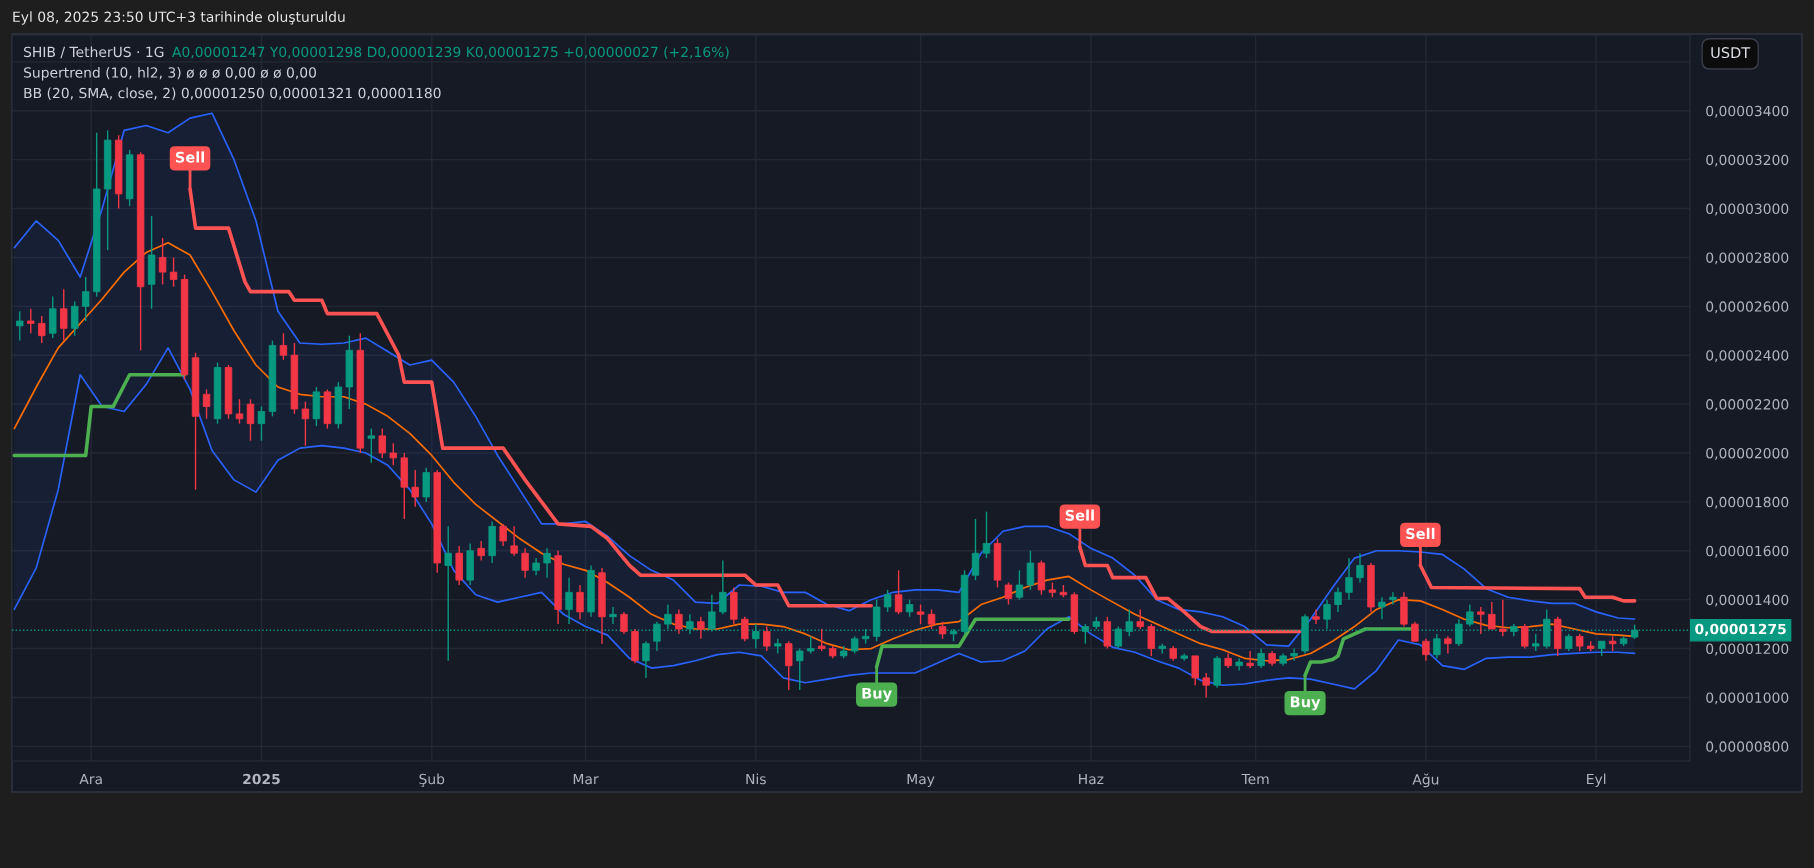 Image resolution: width=1814 pixels, height=868 pixels. What do you see at coordinates (586, 779) in the screenshot?
I see `x-tick-label: Mar` at bounding box center [586, 779].